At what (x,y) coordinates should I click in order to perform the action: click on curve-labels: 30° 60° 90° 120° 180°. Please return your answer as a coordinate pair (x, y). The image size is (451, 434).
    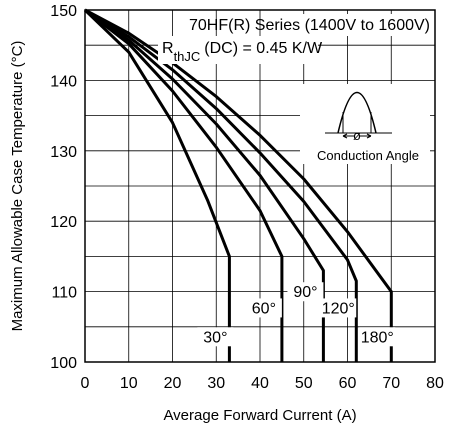
    Looking at the image, I should click on (296, 314).